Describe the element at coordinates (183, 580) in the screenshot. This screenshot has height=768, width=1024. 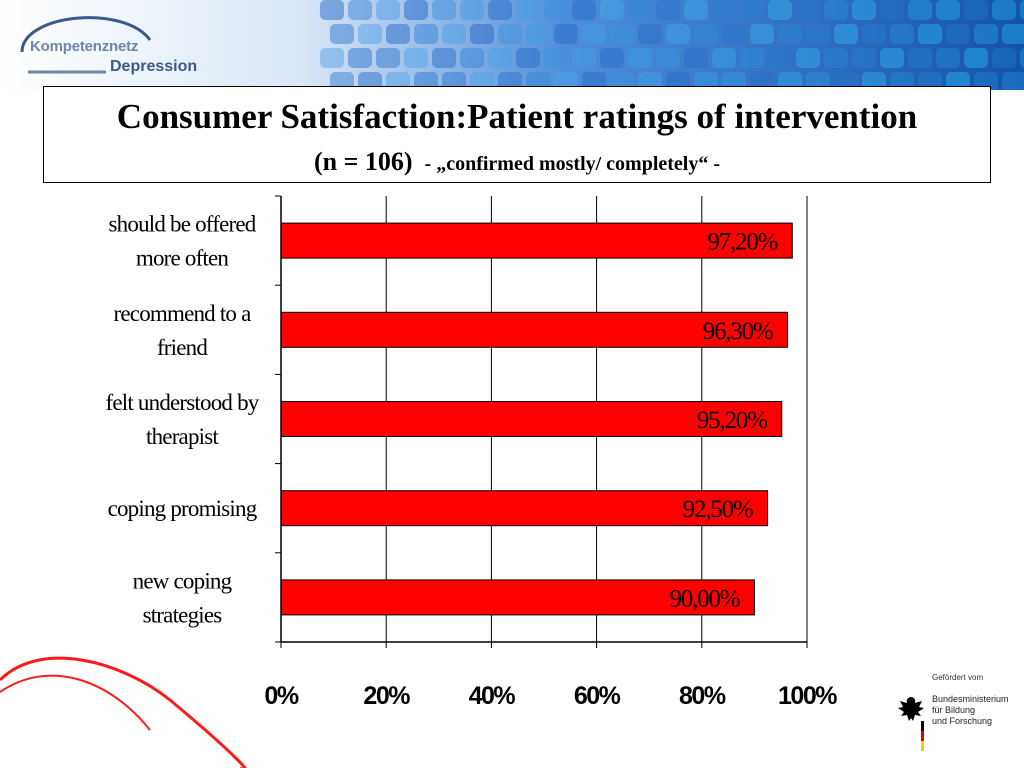
I see `category-label: new coping` at that location.